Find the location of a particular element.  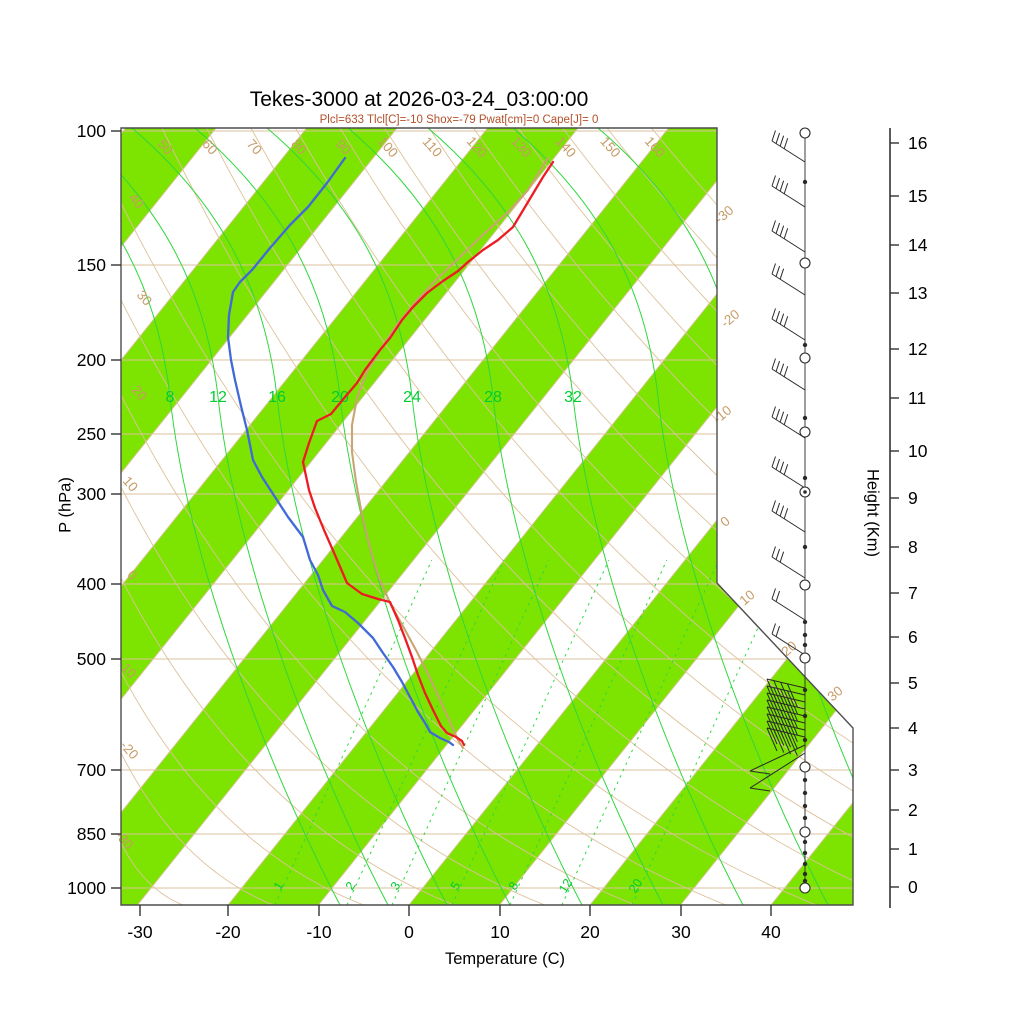

dry-adiabat-label: 80 is located at coordinates (298, 146).